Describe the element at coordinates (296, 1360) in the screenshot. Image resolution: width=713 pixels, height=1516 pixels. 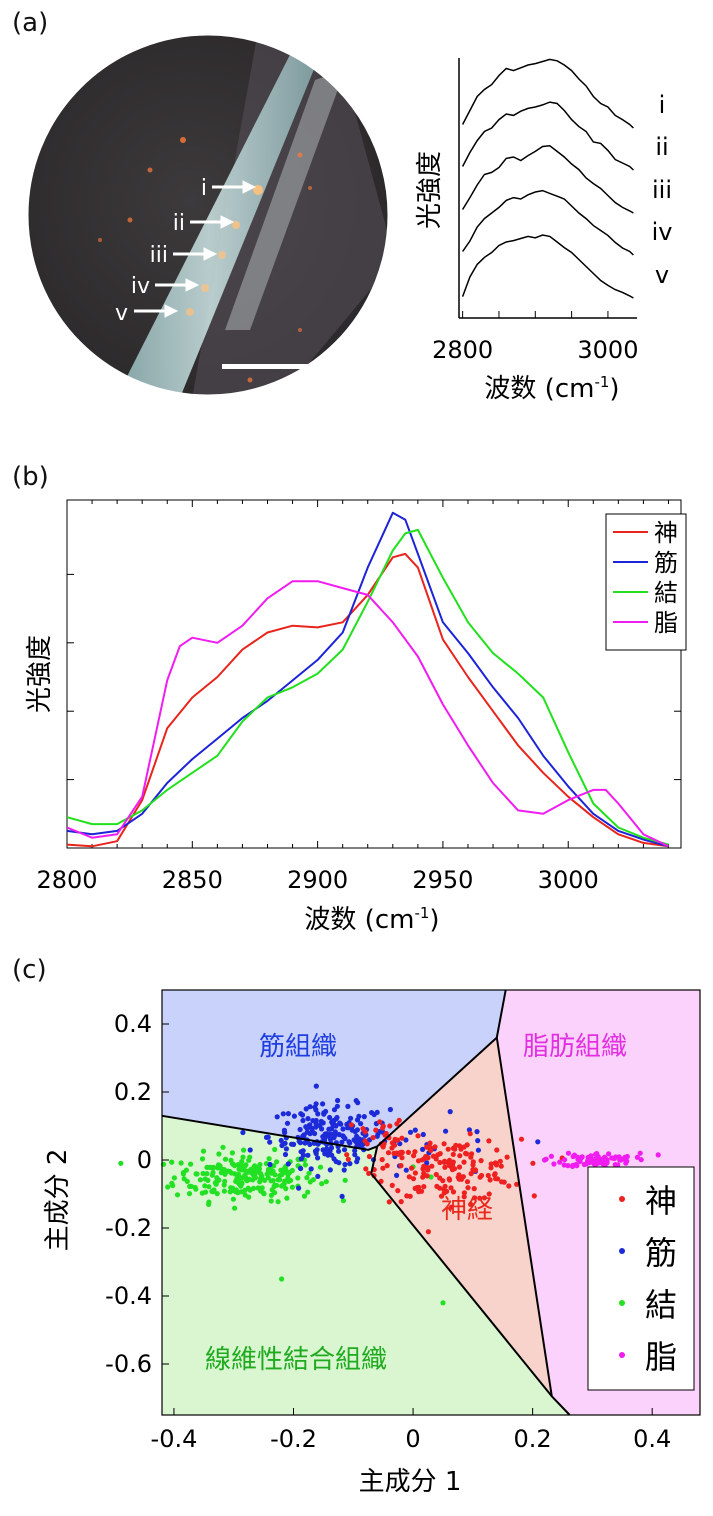
I see `c-region-label: 線維性結合組織` at that location.